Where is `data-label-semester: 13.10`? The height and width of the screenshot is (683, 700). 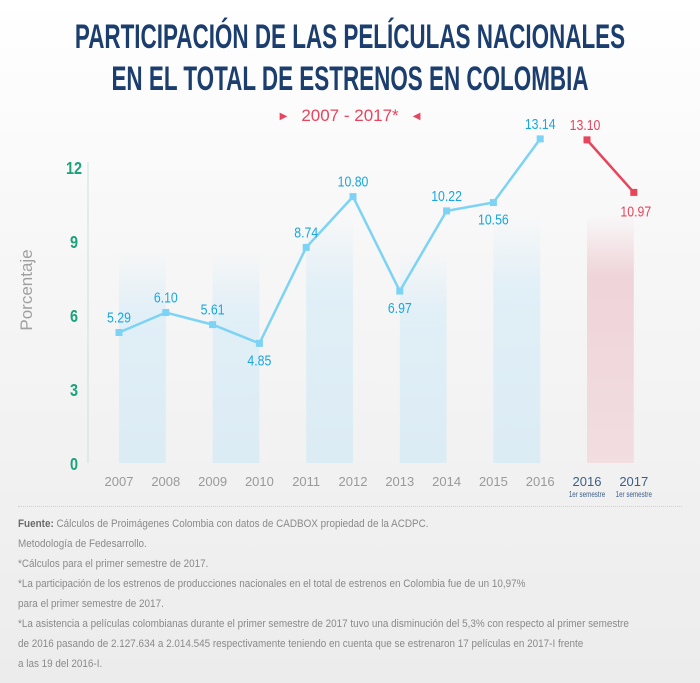
data-label-semester: 13.10 is located at coordinates (585, 125).